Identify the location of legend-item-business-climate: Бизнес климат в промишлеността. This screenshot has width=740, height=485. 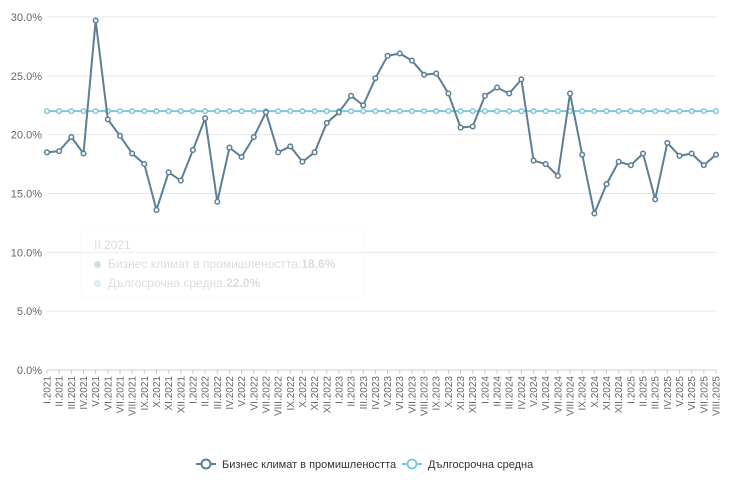
(296, 464).